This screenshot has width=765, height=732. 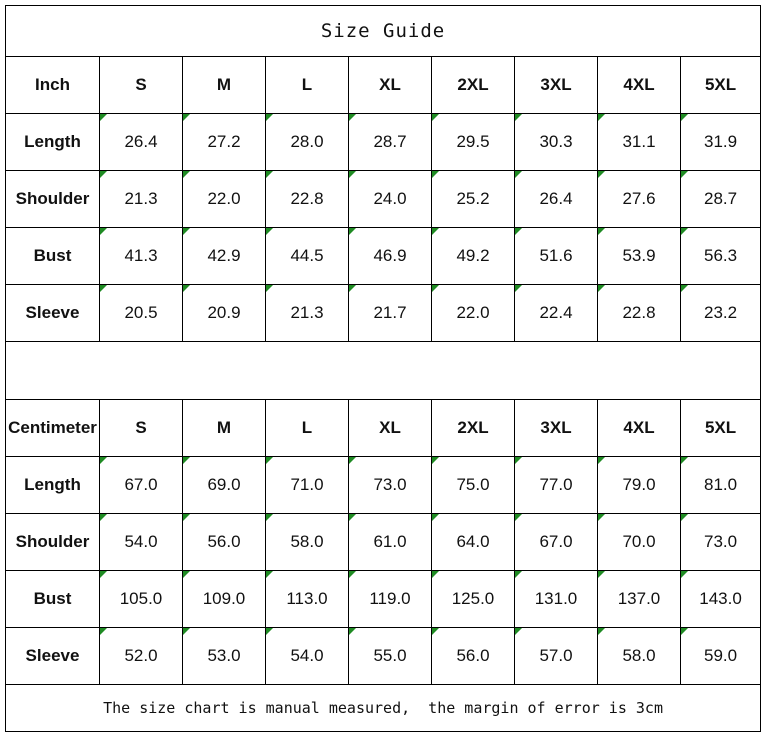 I want to click on measurement-cell: 20.5, so click(x=141, y=313).